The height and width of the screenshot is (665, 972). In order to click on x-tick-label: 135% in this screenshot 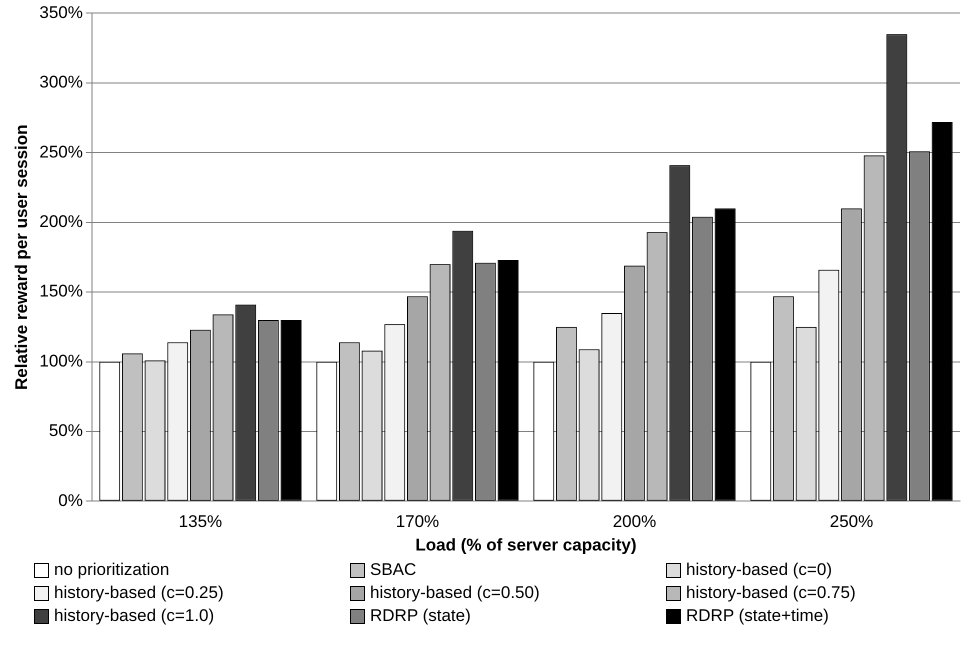, I will do `click(200, 522)`.